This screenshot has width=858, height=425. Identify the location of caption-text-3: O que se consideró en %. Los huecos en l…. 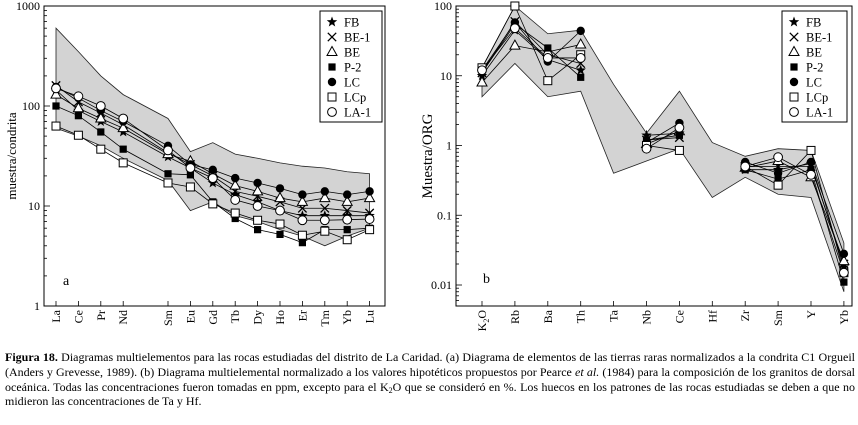
(430, 394).